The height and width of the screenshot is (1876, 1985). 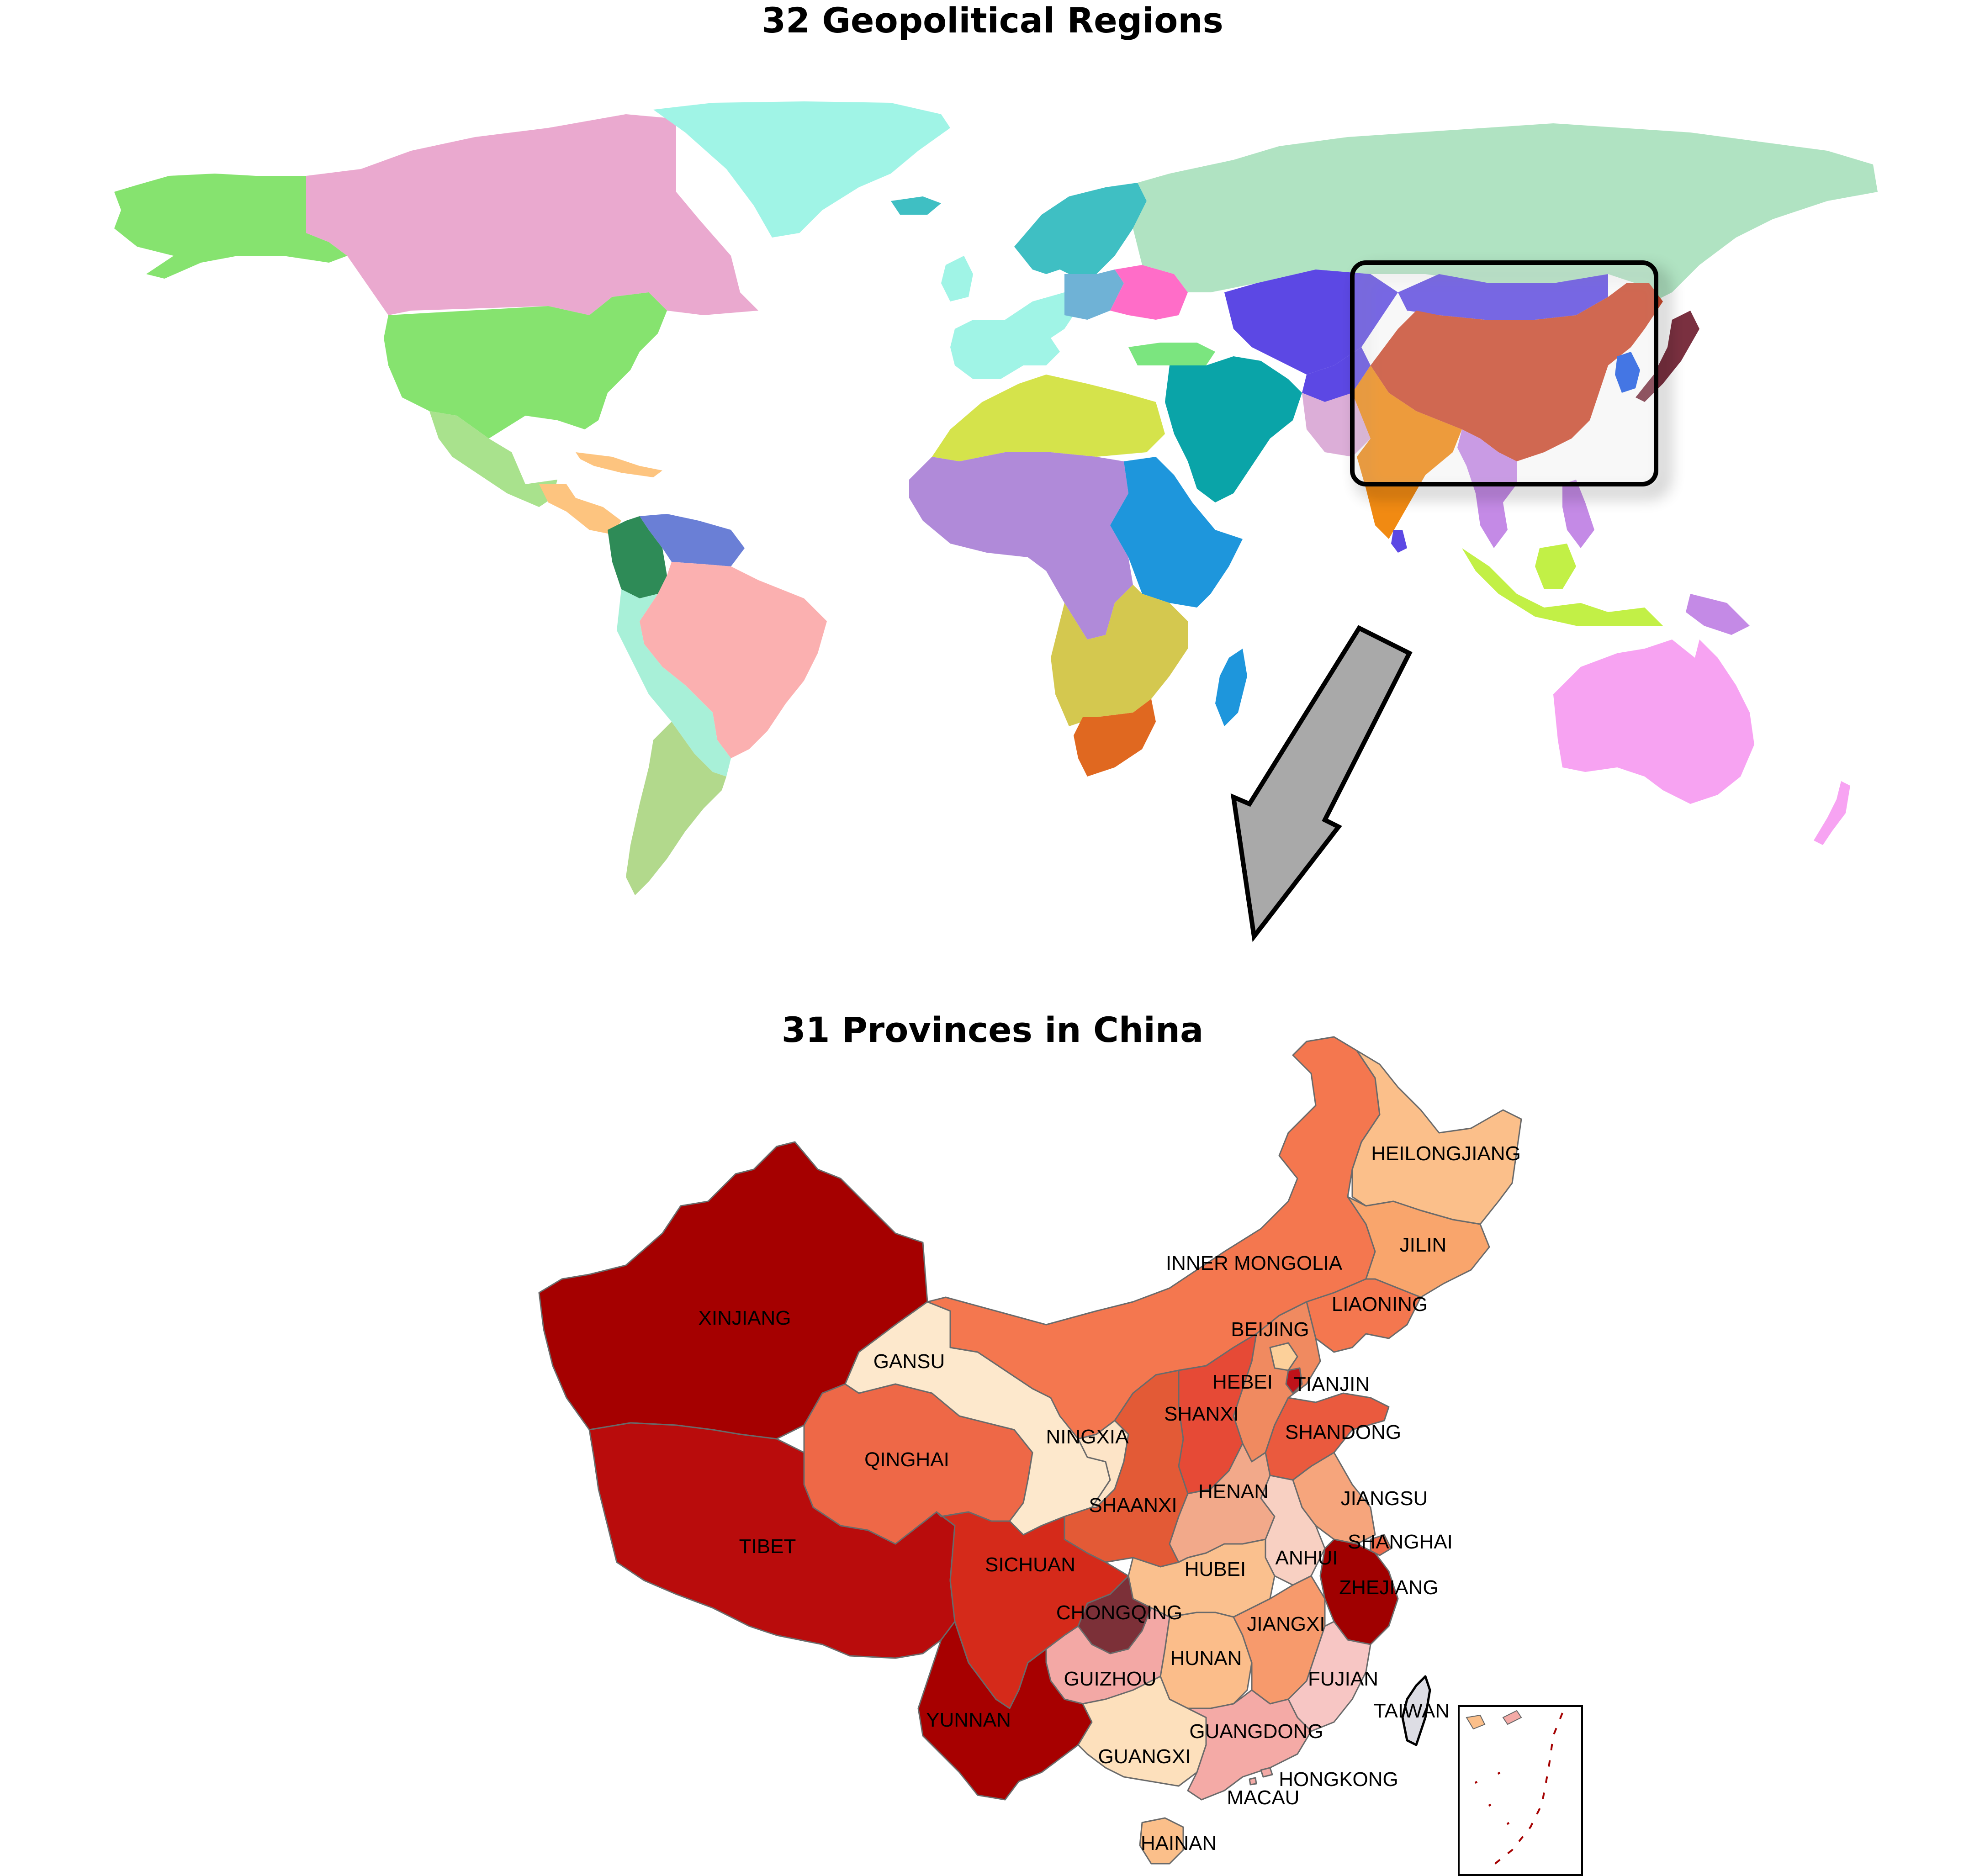 I want to click on province-label-taiwan: TAIWAN, so click(x=1412, y=1711).